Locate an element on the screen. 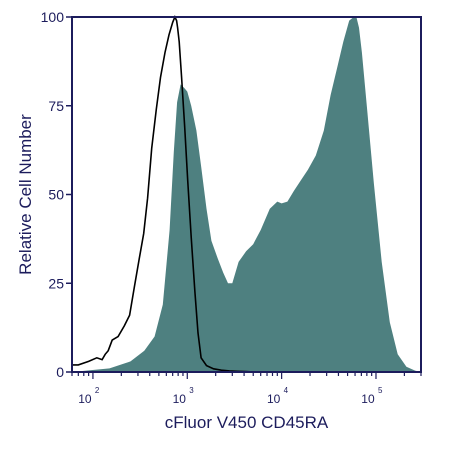  y-tick-label: 75 is located at coordinates (56, 106).